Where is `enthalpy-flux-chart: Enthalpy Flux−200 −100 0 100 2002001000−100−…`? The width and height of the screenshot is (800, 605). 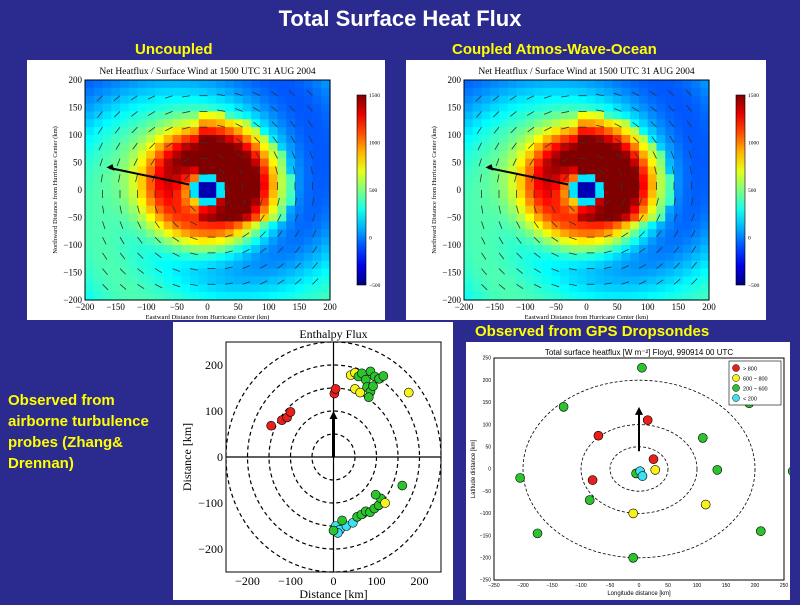 enthalpy-flux-chart: Enthalpy Flux−200 −100 0 100 2002001000−100−… is located at coordinates (311, 464).